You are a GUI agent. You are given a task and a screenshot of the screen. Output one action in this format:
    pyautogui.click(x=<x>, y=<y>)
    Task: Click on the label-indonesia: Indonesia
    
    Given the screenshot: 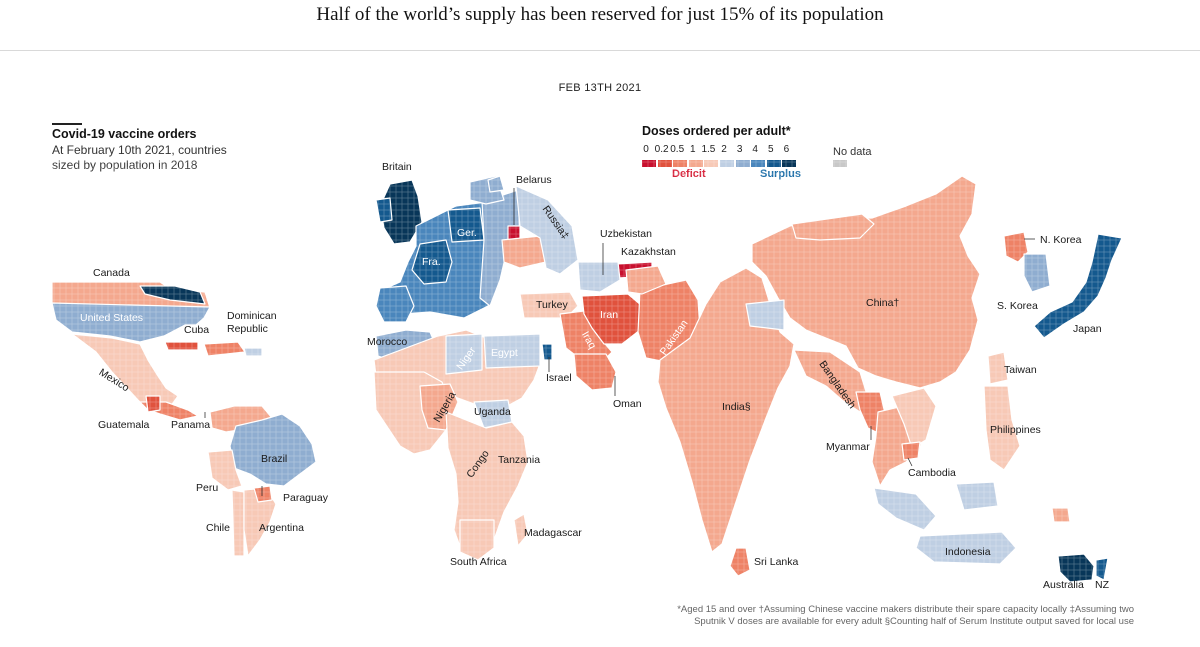 What is the action you would take?
    pyautogui.click(x=968, y=552)
    